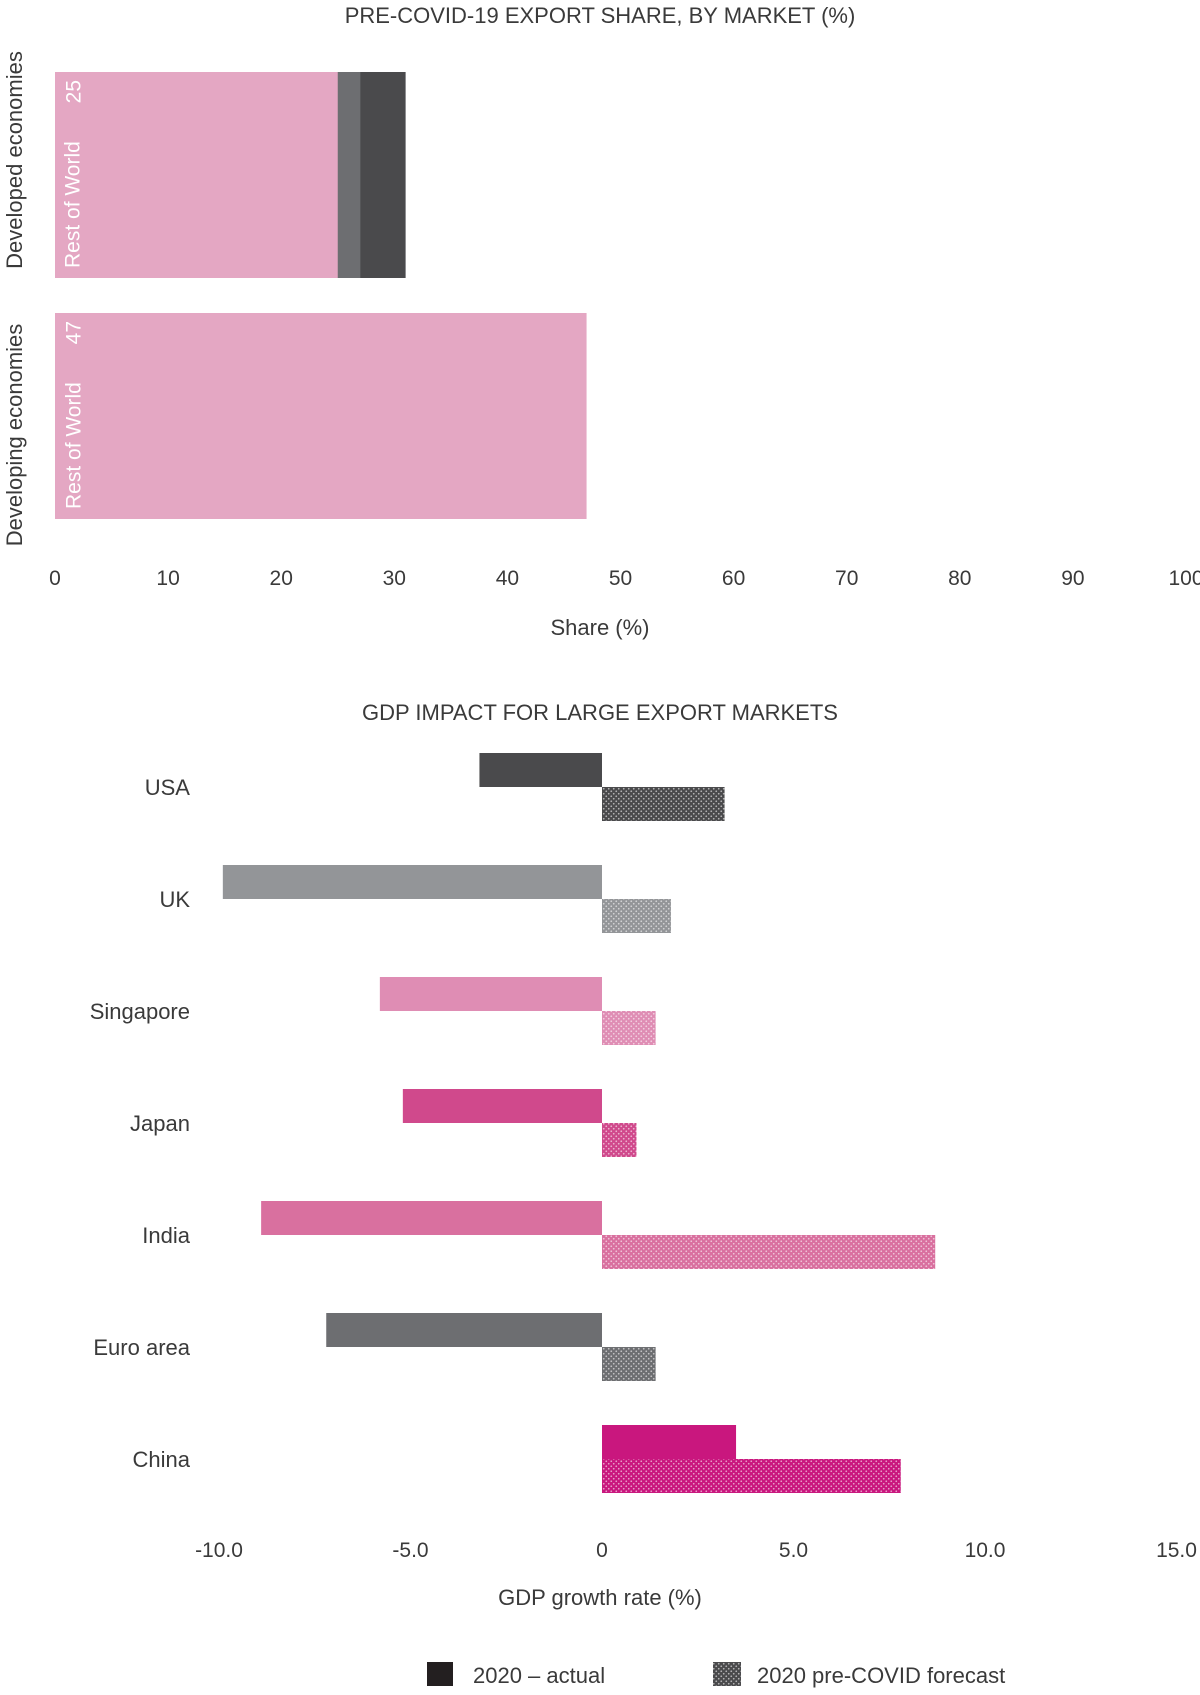 The width and height of the screenshot is (1200, 1695). What do you see at coordinates (539, 1675) in the screenshot?
I see `legend-label-actual: 2020 – actual` at bounding box center [539, 1675].